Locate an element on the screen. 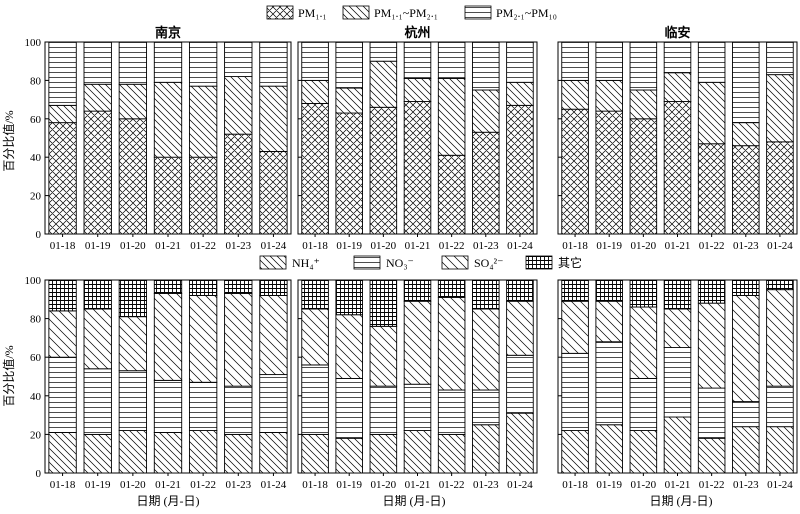  x-axis-label-right: 日期 (月-日) is located at coordinates (681, 501).